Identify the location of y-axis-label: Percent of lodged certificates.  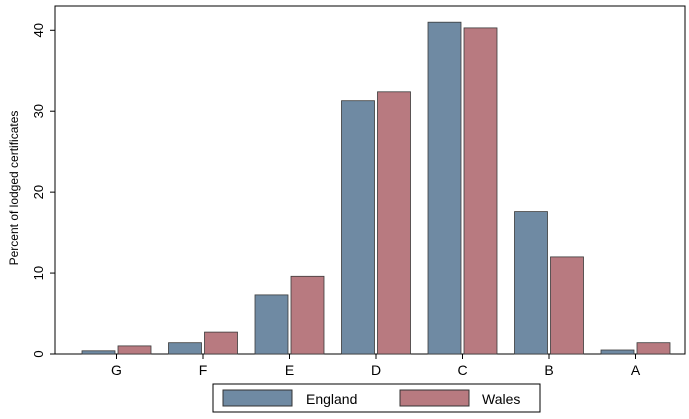
(14, 188).